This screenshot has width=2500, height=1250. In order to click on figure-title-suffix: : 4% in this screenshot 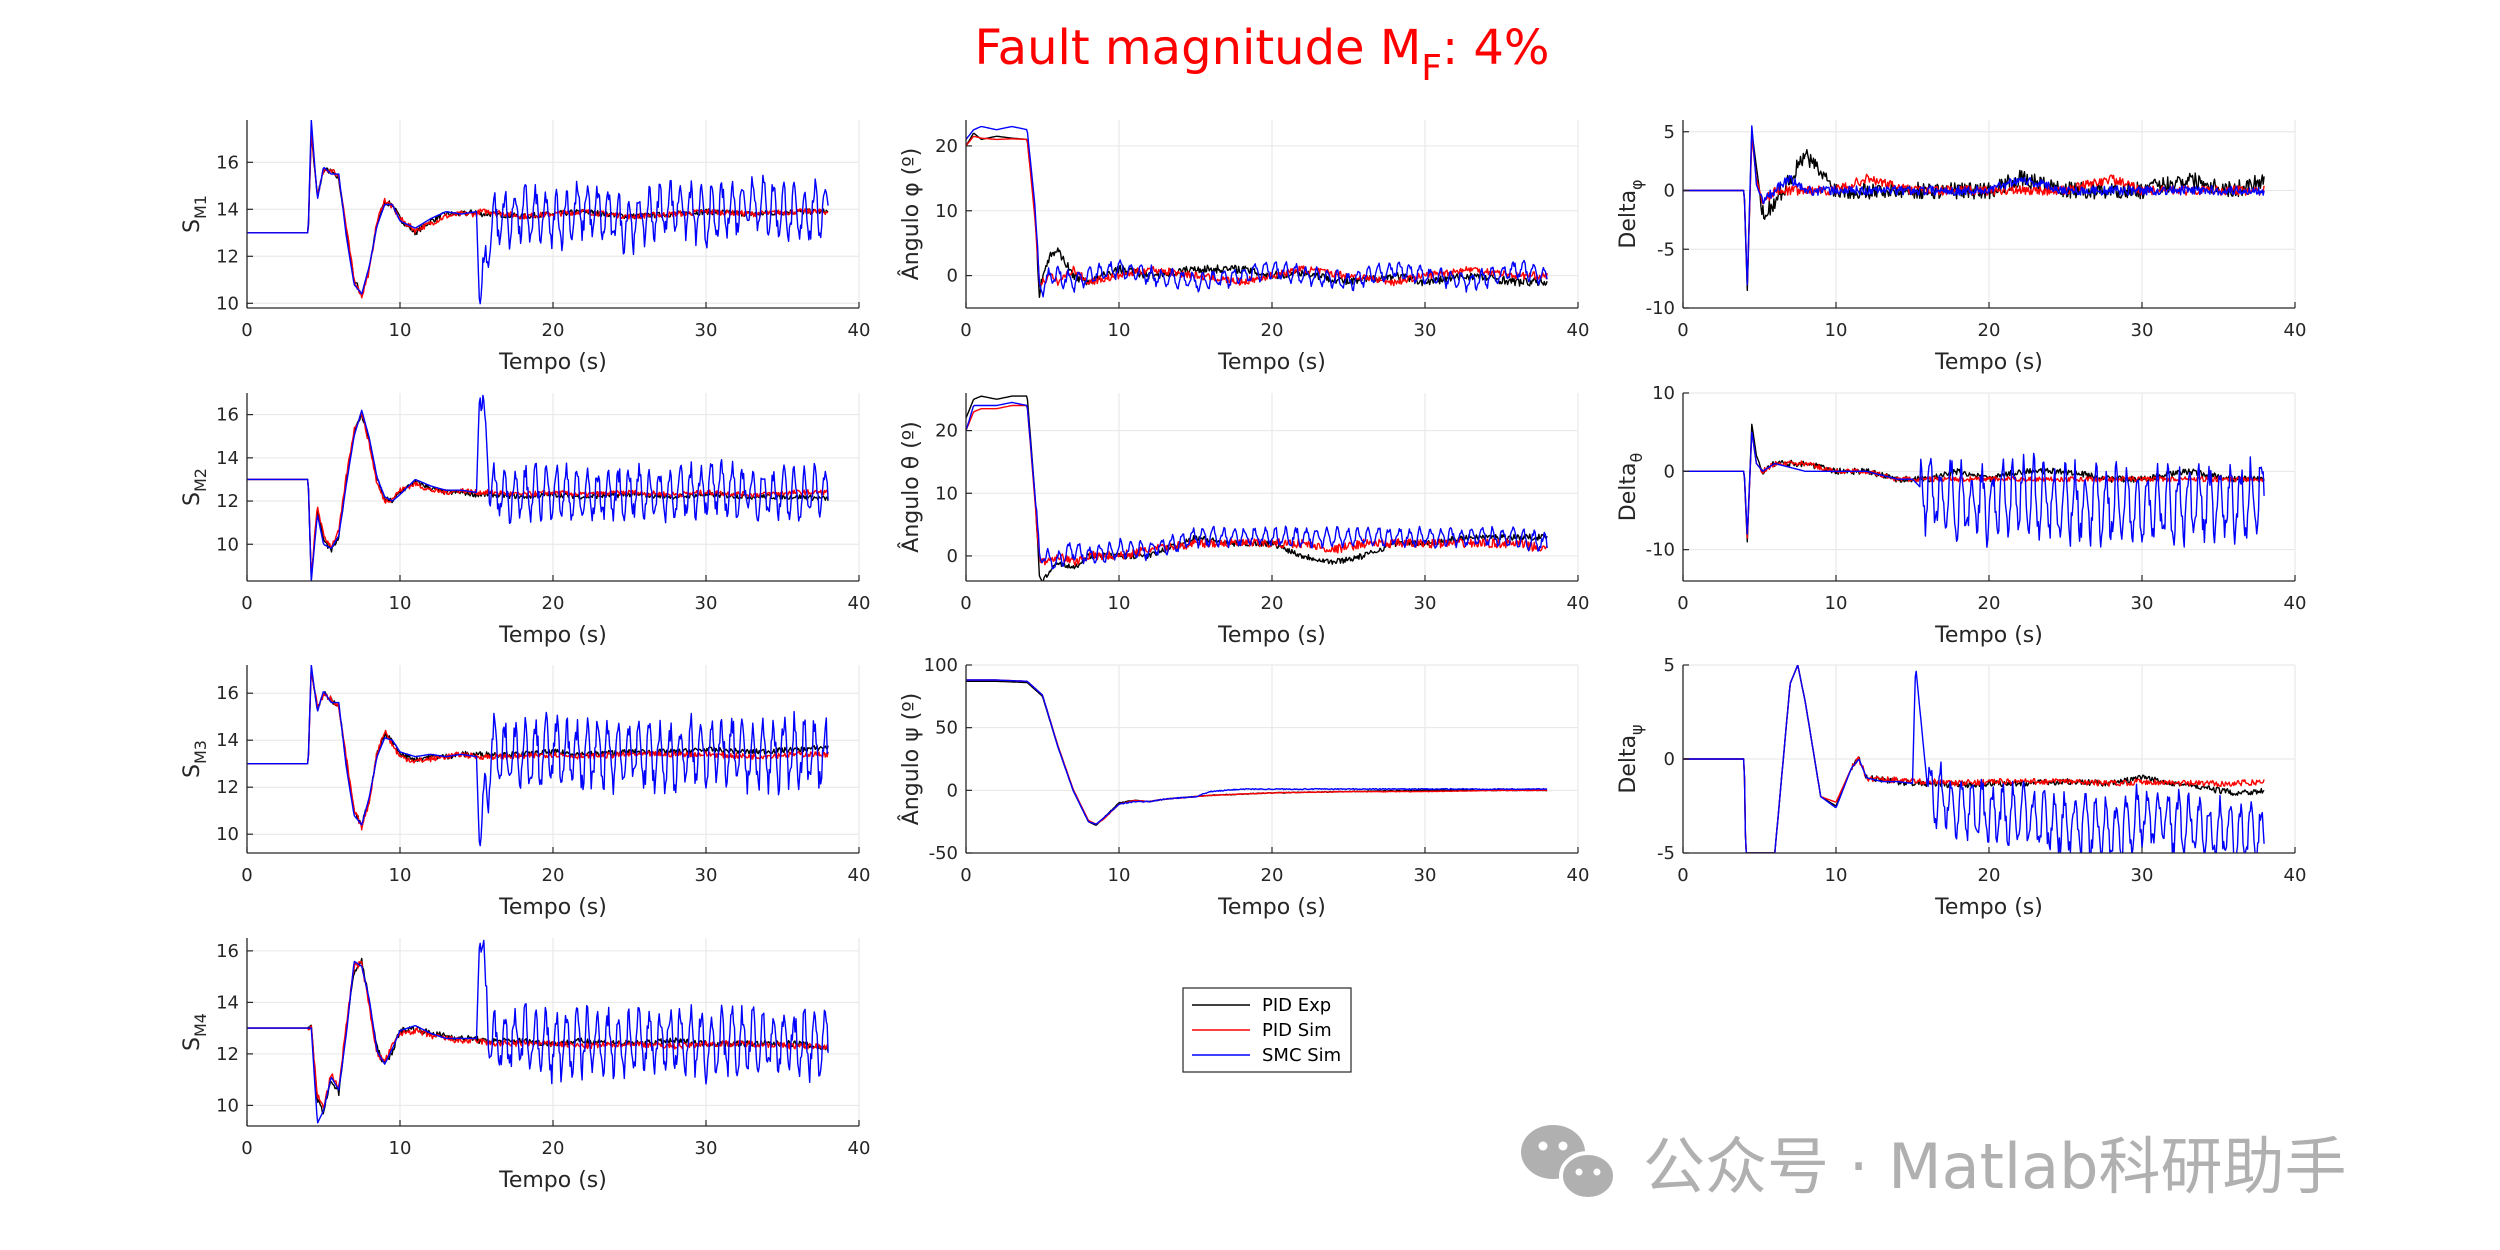, I will do `click(1496, 48)`.